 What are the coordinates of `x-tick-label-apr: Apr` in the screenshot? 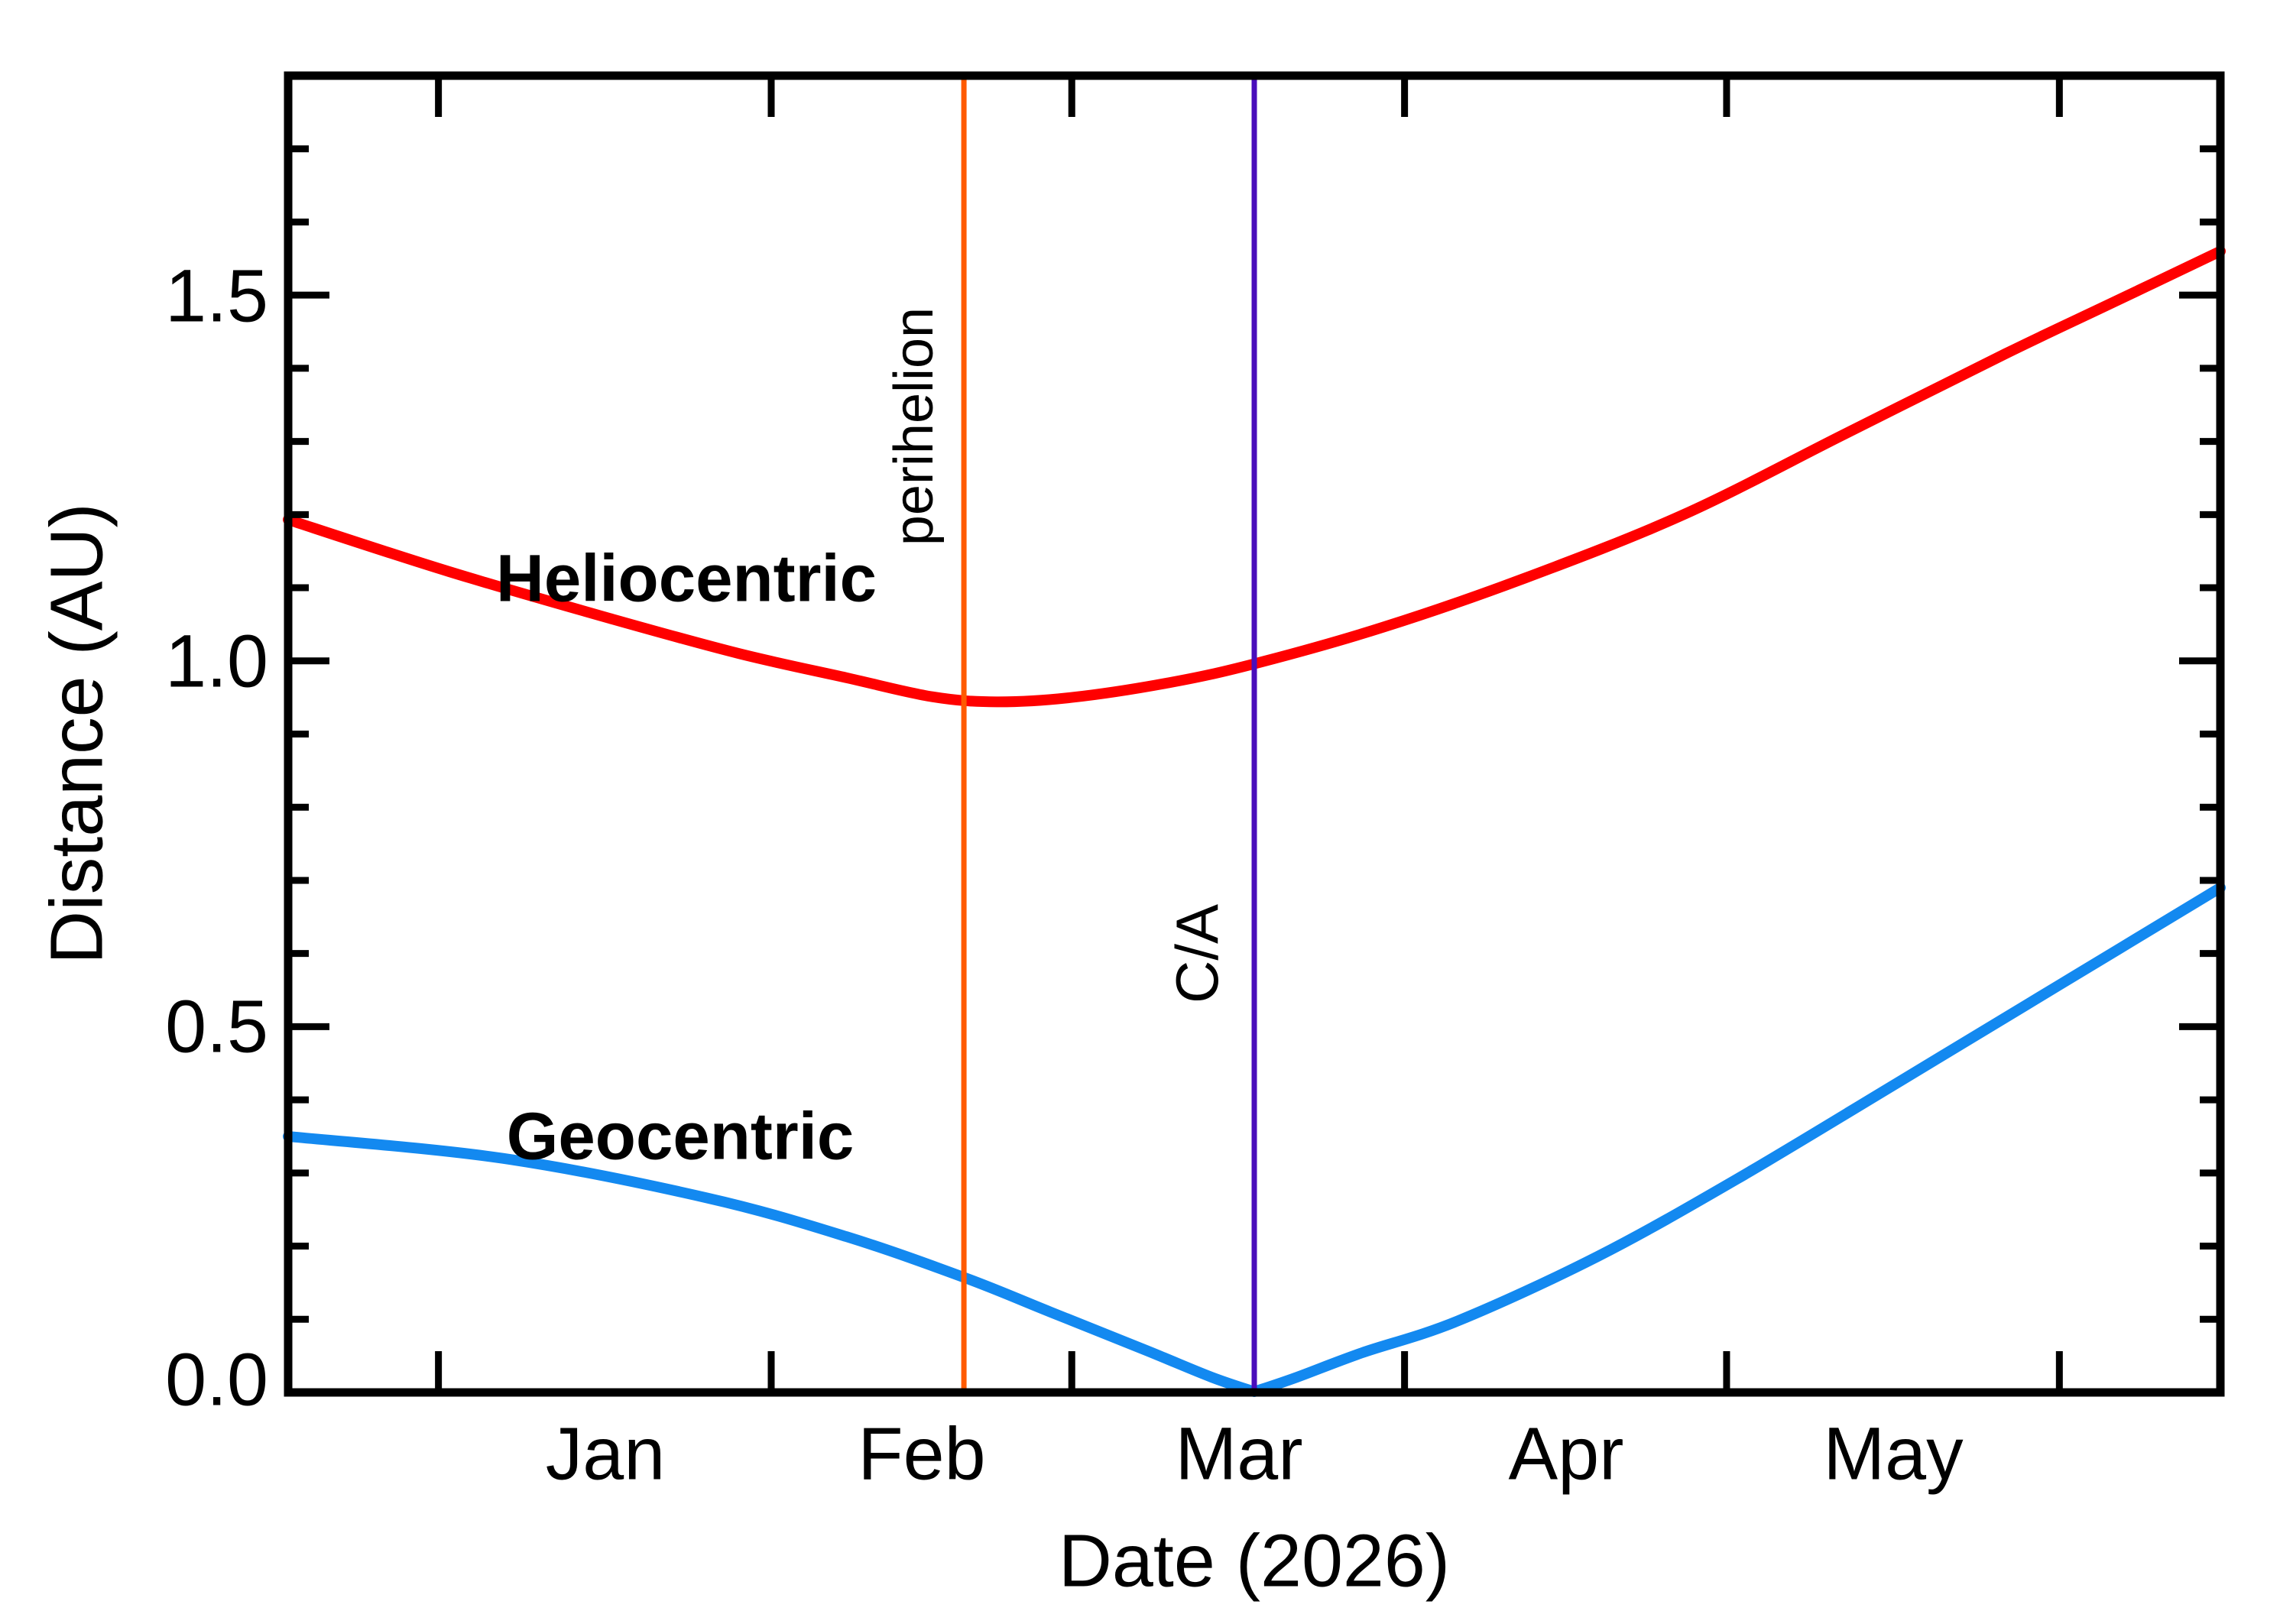 It's located at (1566, 1454).